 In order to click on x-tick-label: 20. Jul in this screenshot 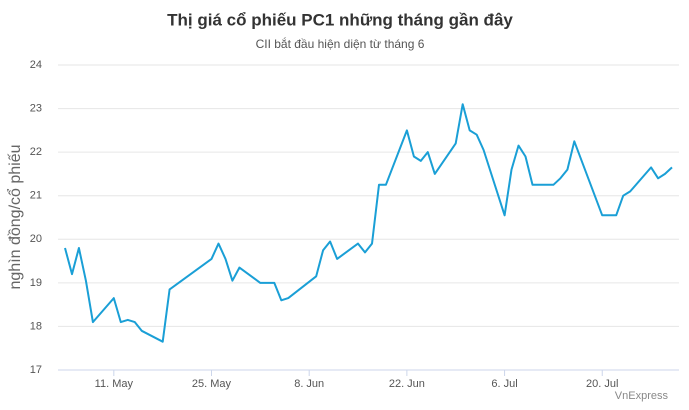, I will do `click(602, 384)`.